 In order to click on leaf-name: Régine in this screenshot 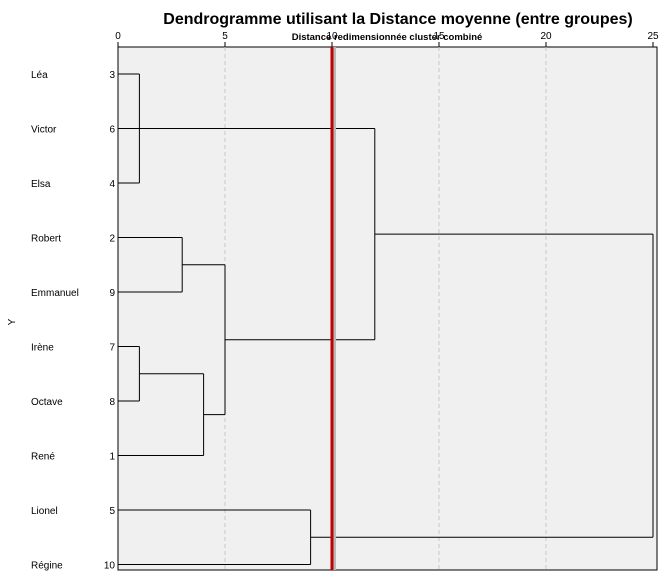, I will do `click(47, 566)`.